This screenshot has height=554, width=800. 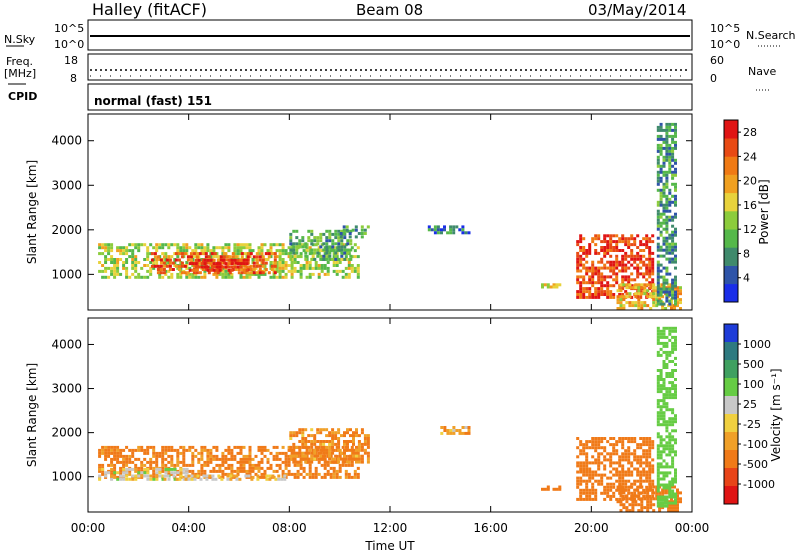 What do you see at coordinates (390, 10) in the screenshot?
I see `beam-title: Beam 08` at bounding box center [390, 10].